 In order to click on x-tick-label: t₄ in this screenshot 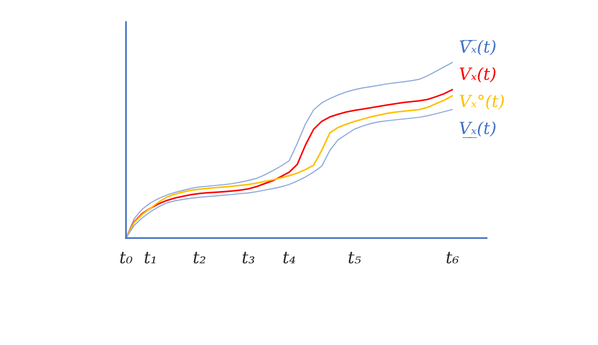, I will do `click(289, 258)`.